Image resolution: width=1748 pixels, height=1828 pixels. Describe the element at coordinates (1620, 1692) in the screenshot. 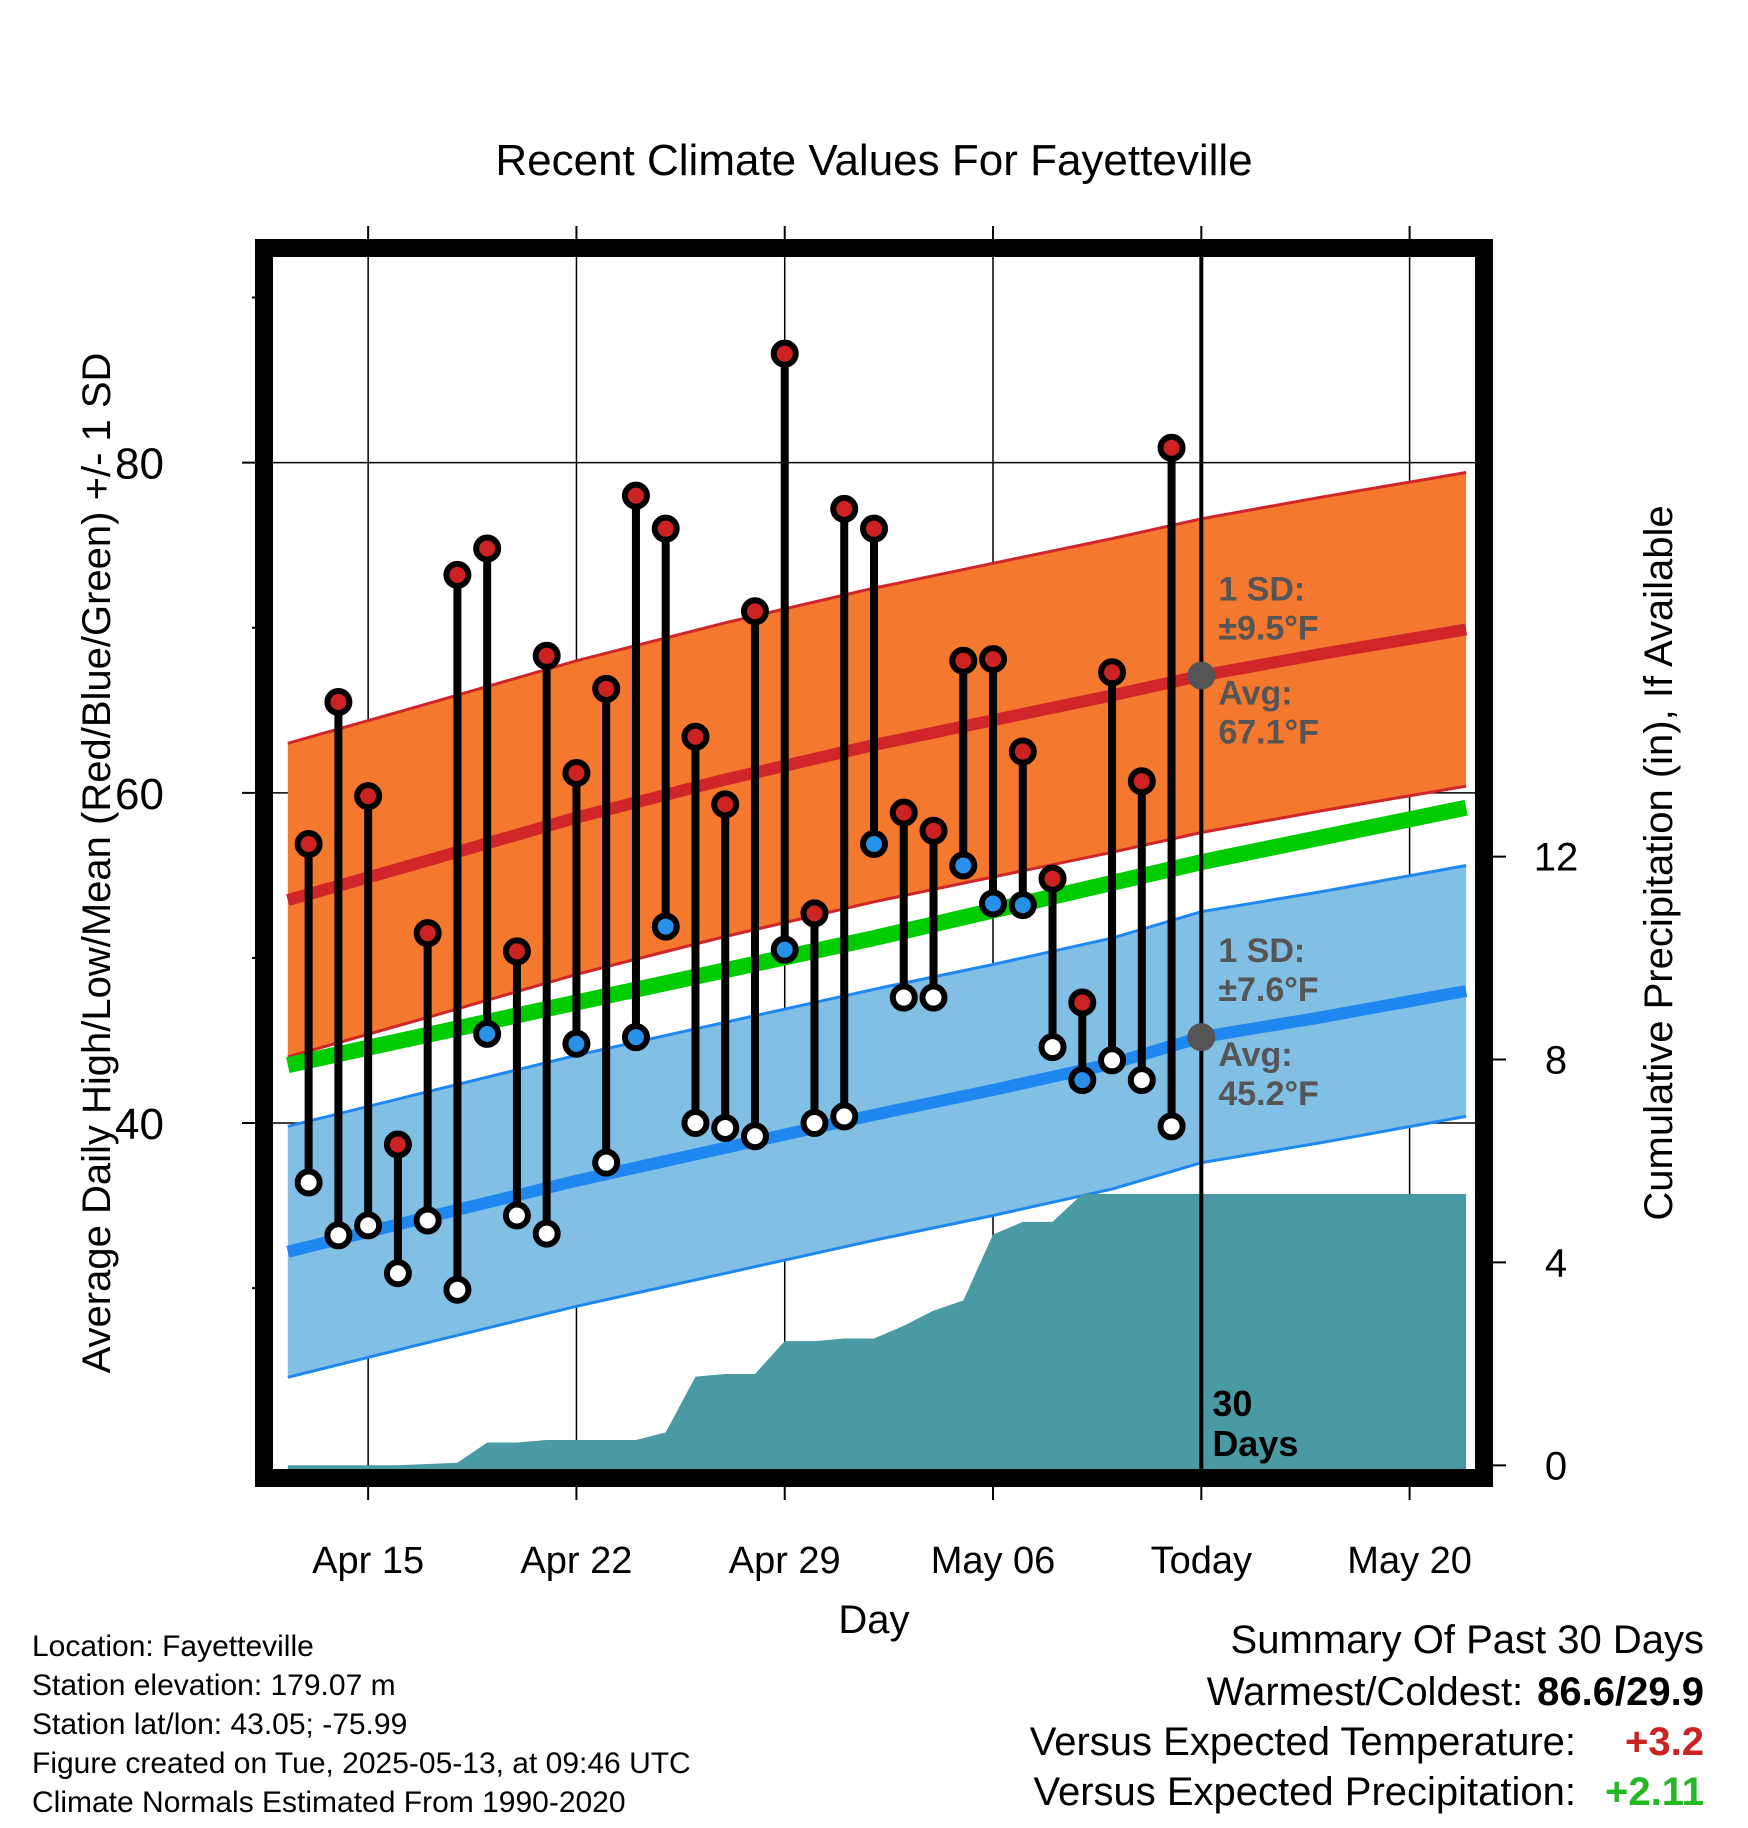

I see `summary-extremes-value: 86.6/29.9` at that location.